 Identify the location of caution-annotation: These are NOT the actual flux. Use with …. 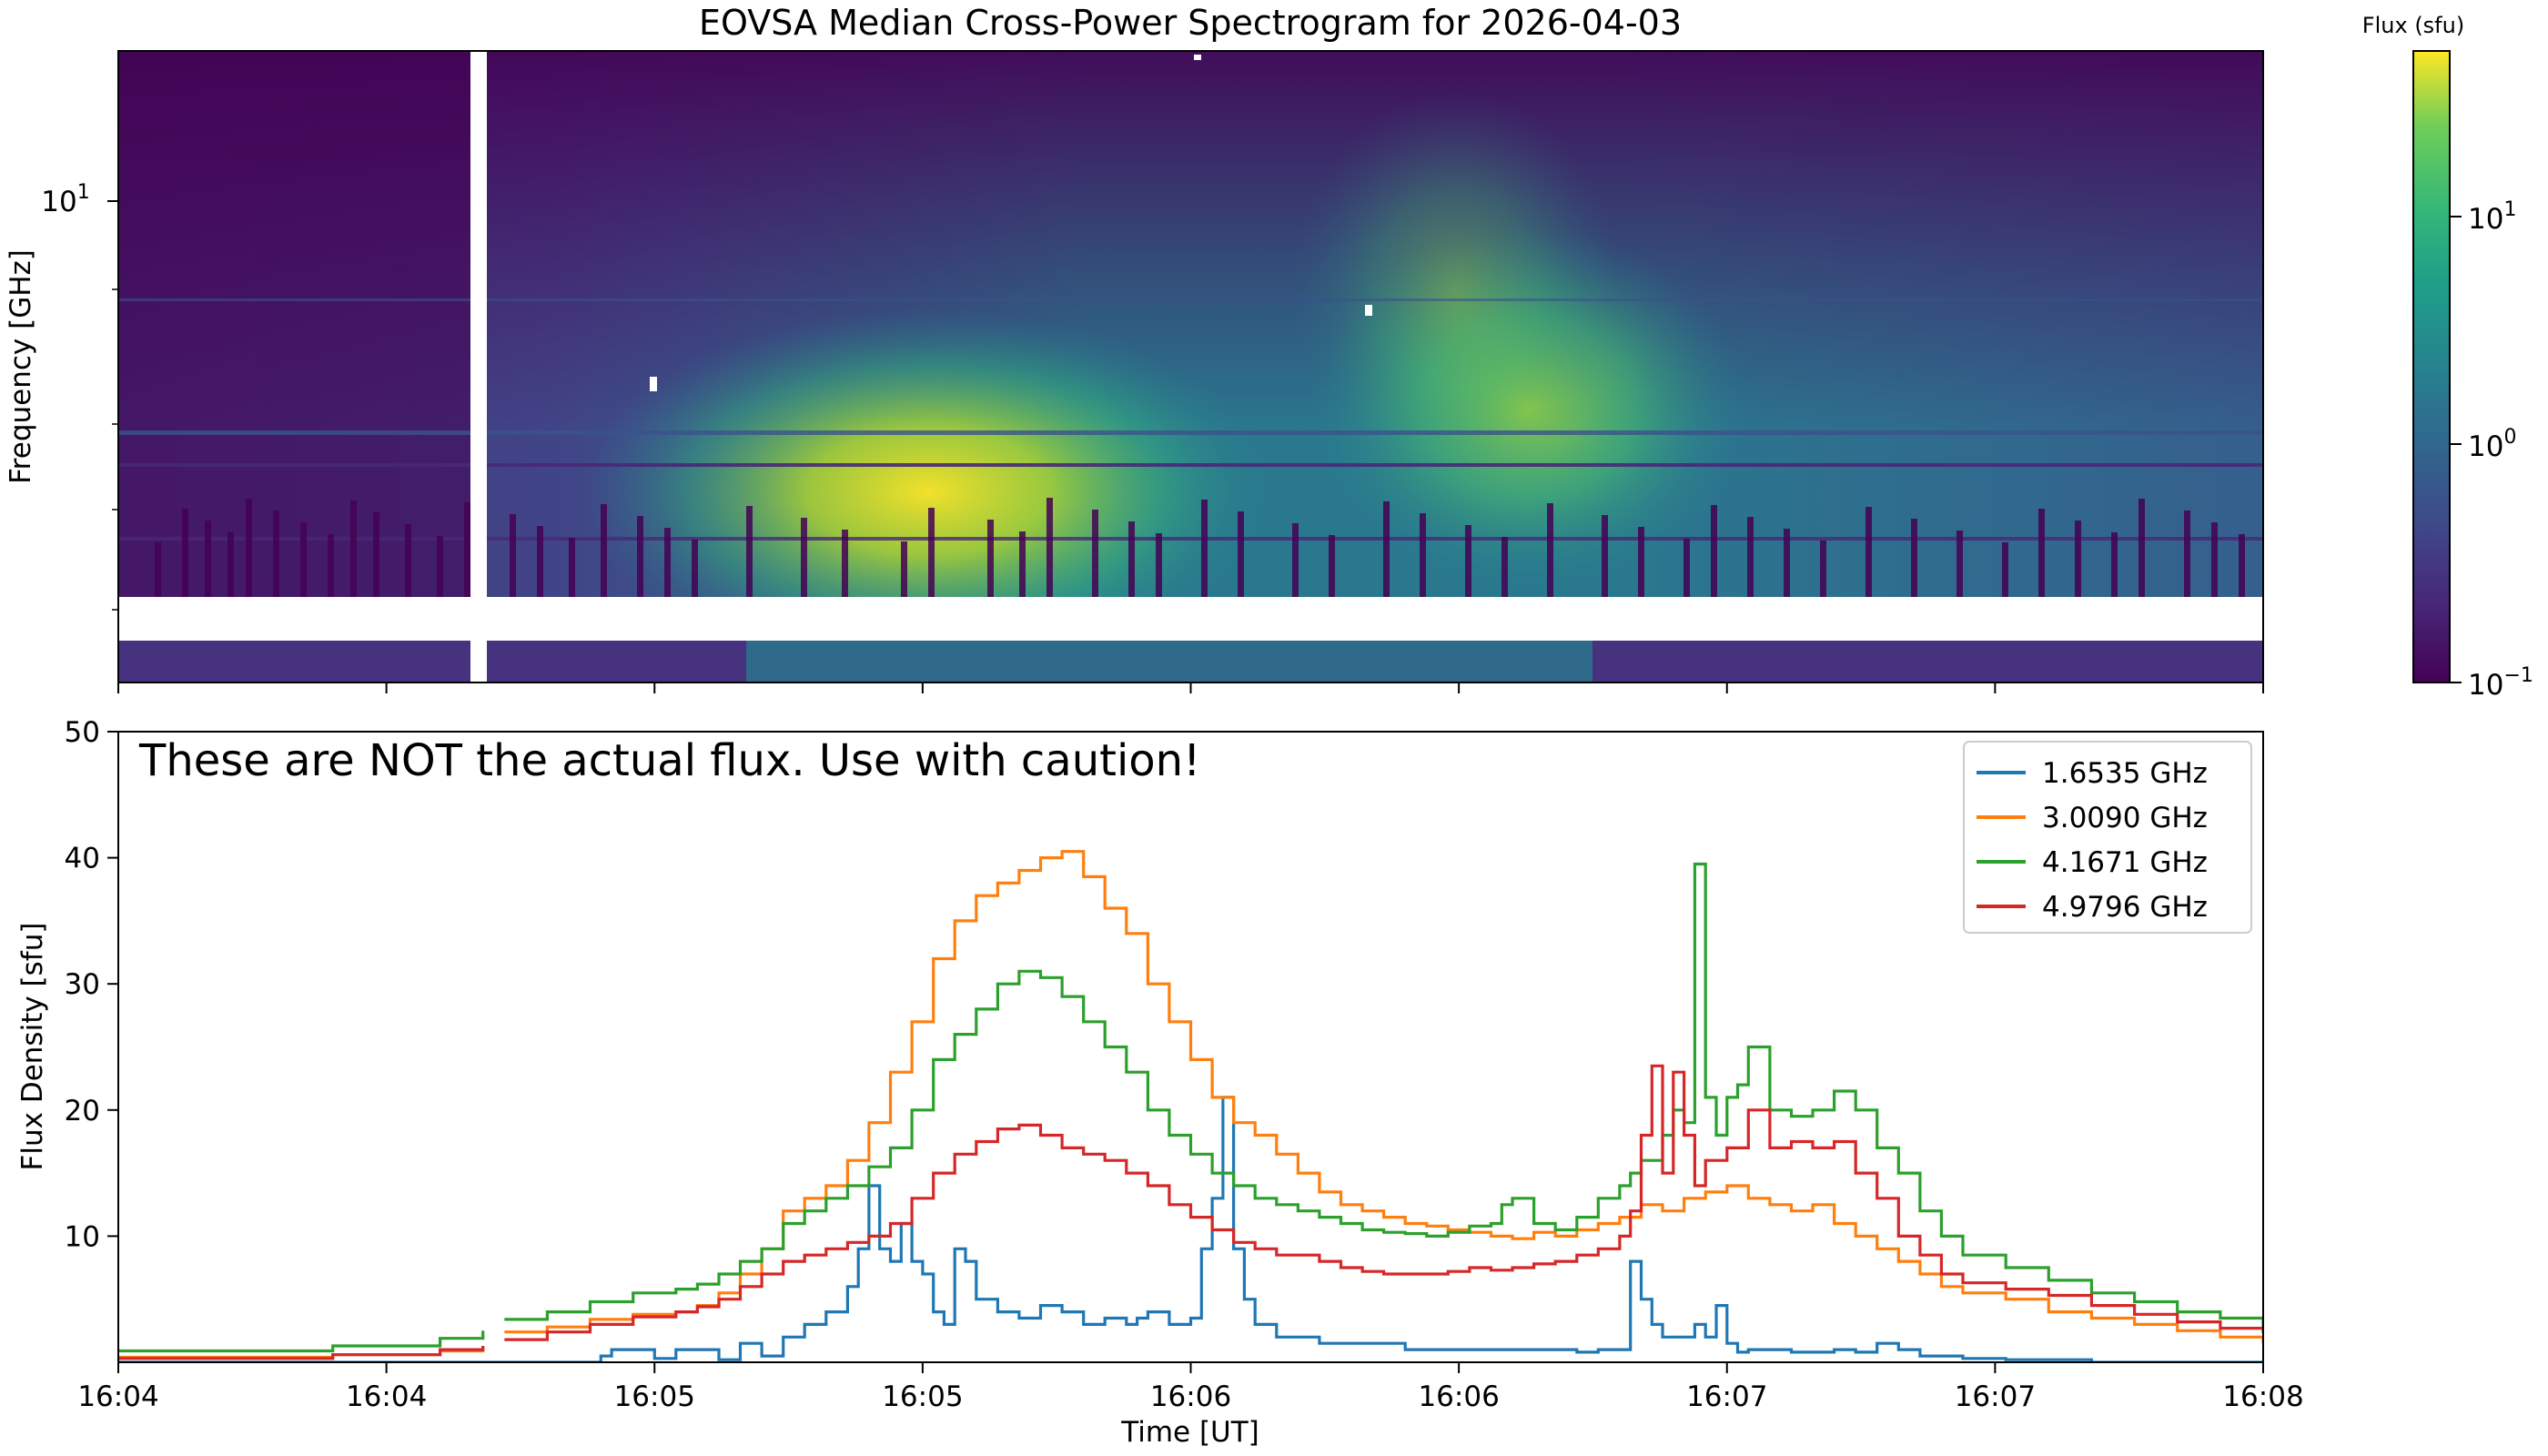
(669, 761).